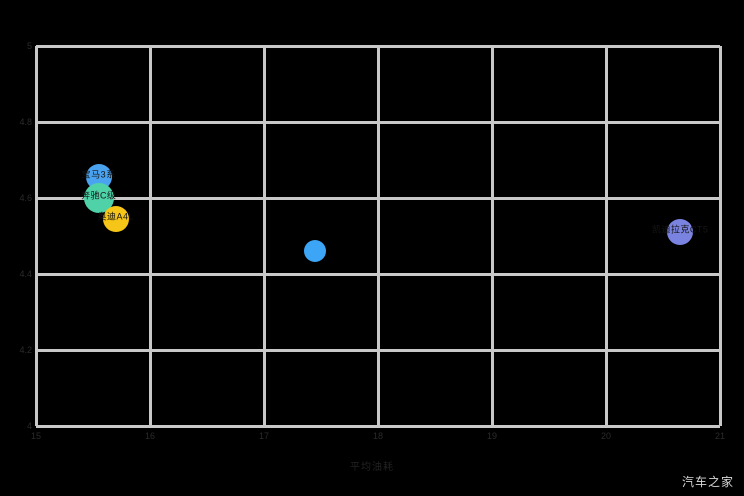  I want to click on x-tick-label: 17, so click(264, 436).